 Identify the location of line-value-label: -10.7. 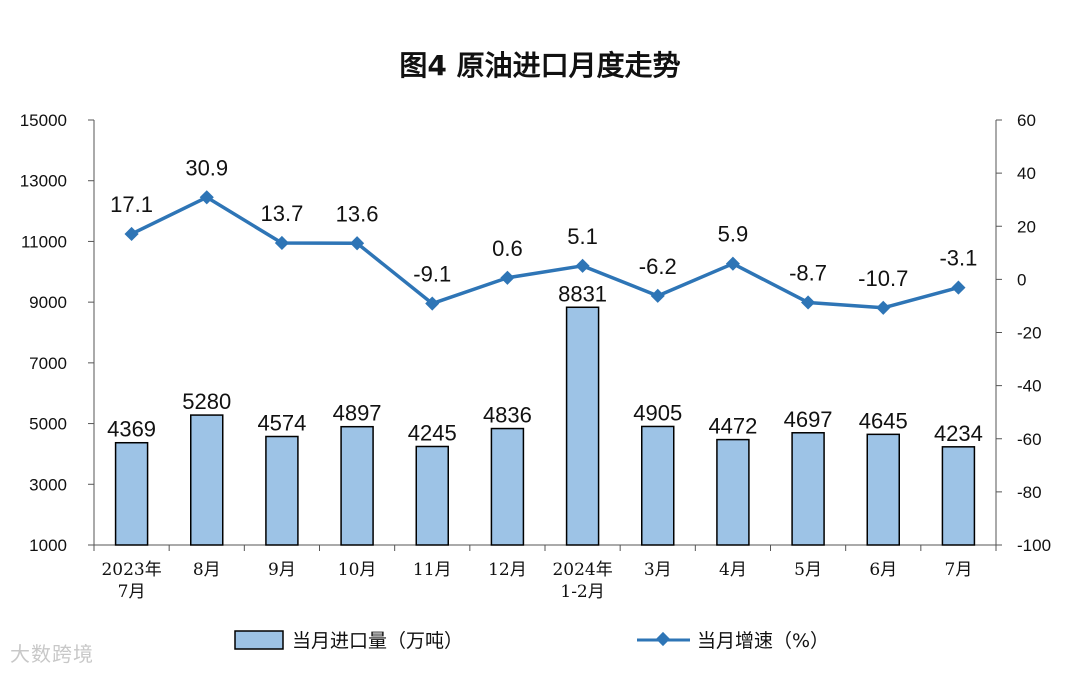
(883, 278).